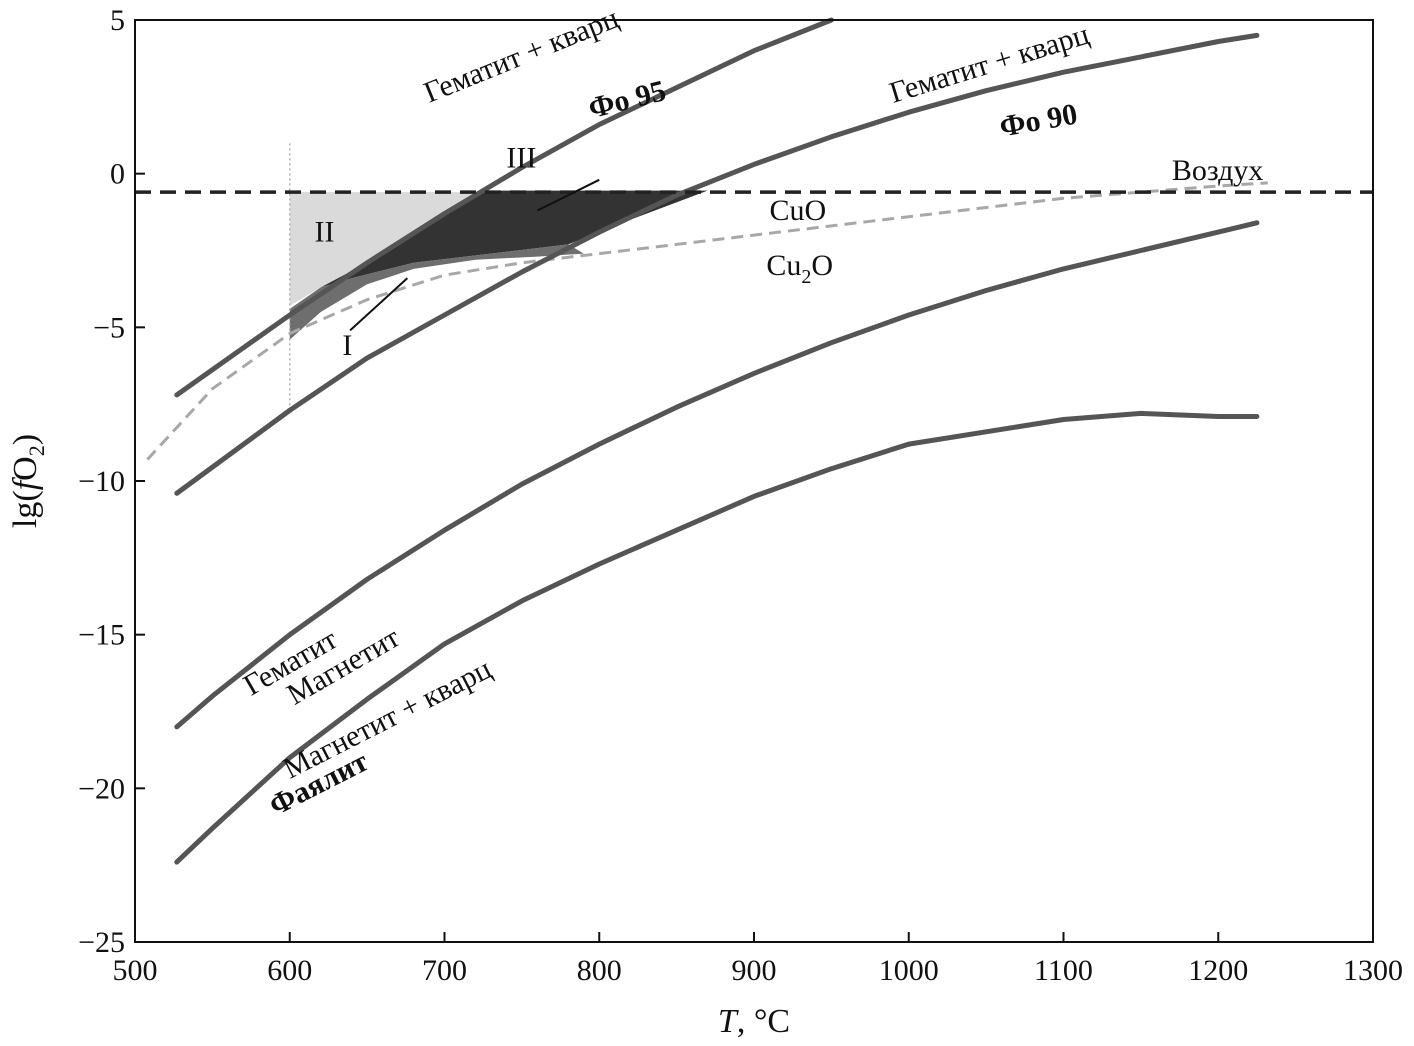  Describe the element at coordinates (754, 970) in the screenshot. I see `x-tick-label: 900` at that location.